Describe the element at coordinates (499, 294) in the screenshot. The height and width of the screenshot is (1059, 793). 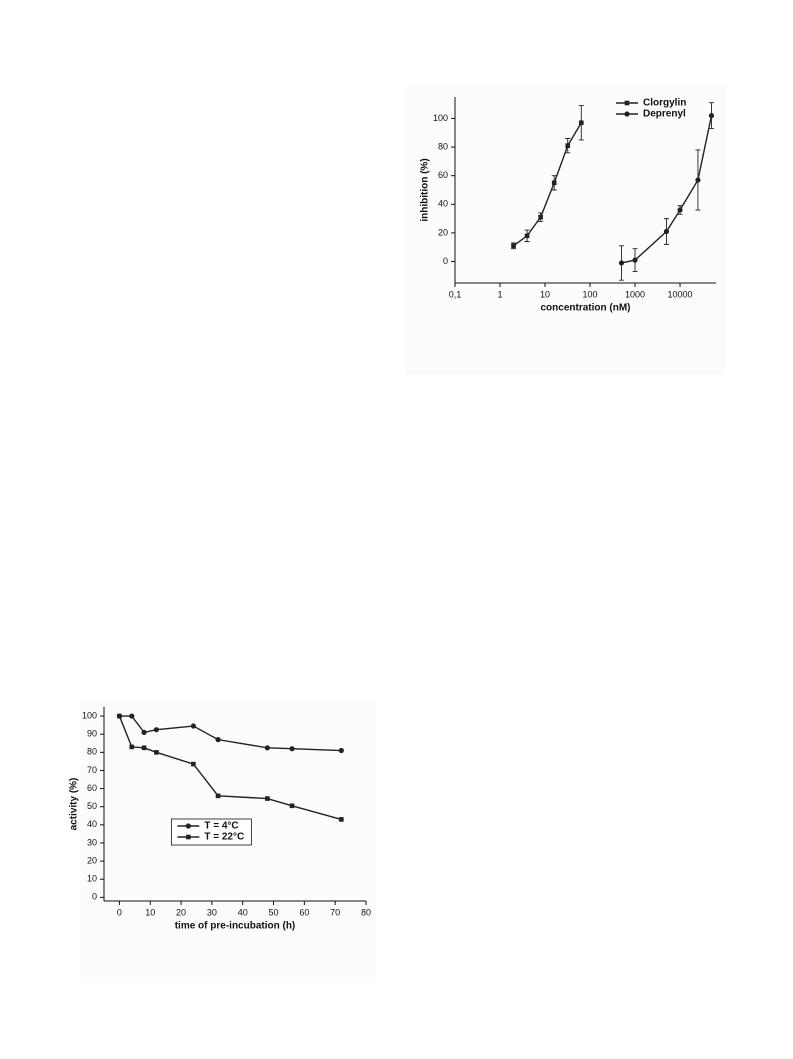
I see `x-tick-label: 1` at that location.